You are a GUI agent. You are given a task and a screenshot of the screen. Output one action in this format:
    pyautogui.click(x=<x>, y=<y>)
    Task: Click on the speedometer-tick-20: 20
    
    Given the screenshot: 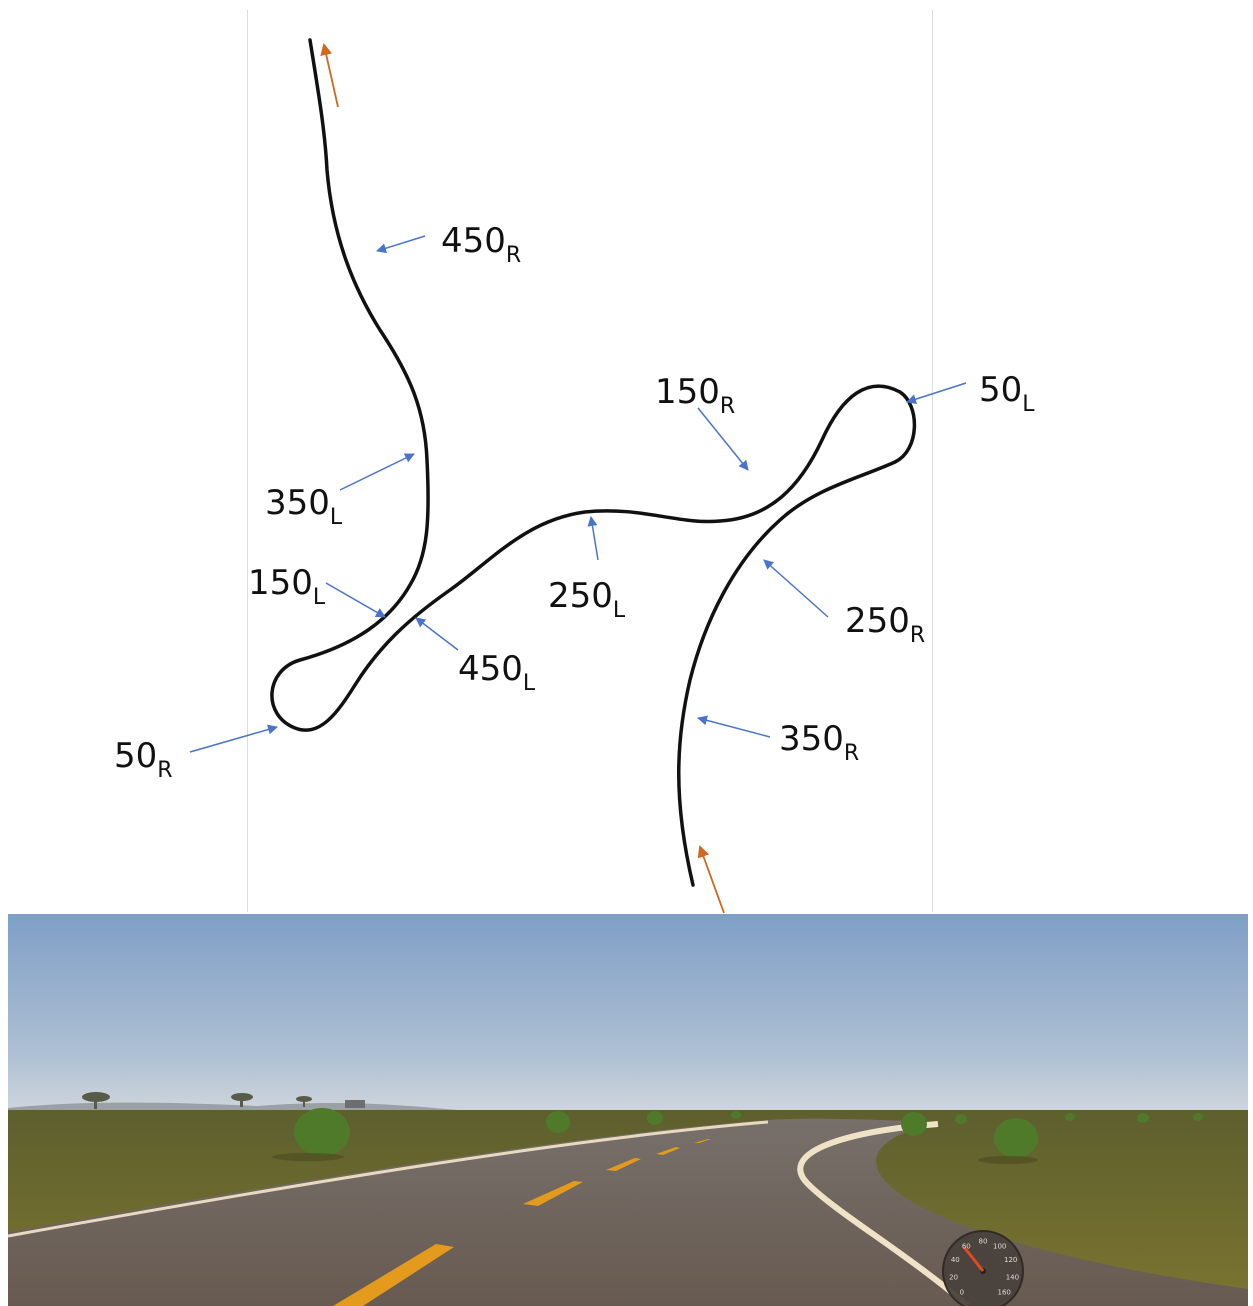 What is the action you would take?
    pyautogui.click(x=953, y=1277)
    